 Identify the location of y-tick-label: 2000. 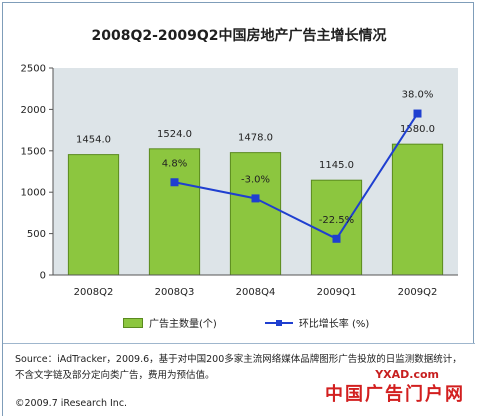
(33, 110).